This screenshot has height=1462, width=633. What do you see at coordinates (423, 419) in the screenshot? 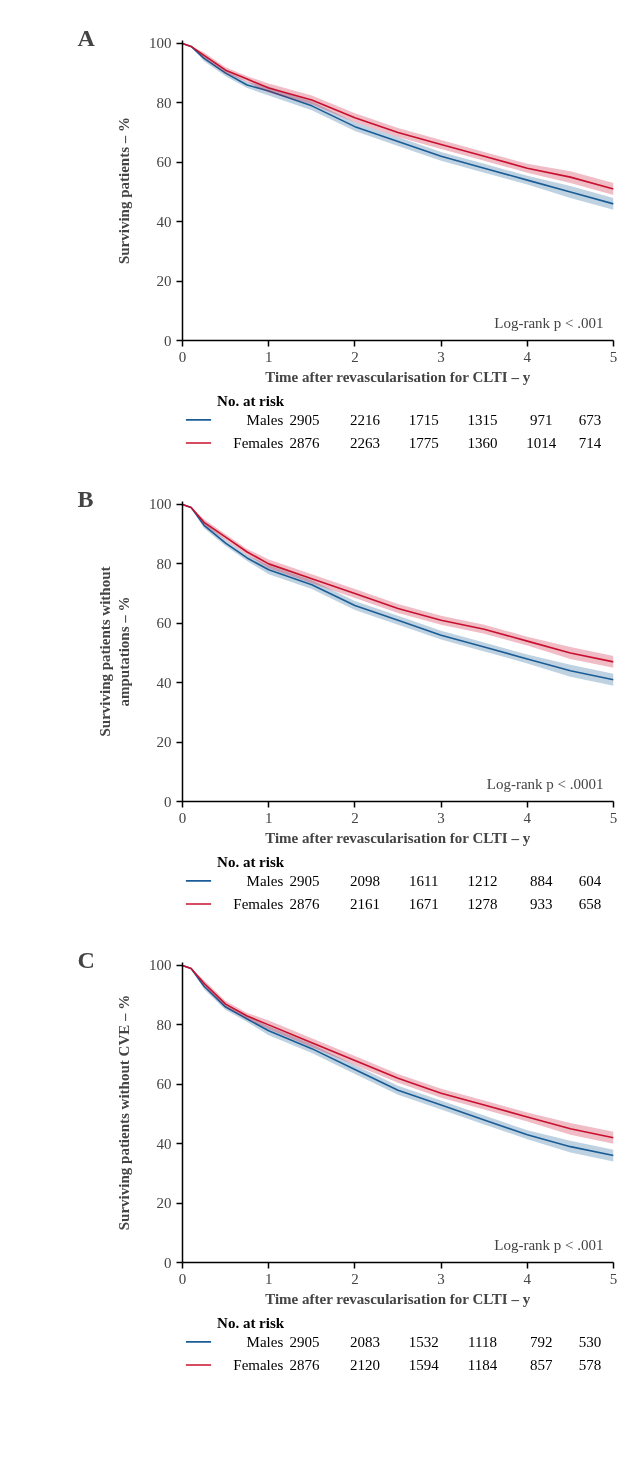
I see `text: 1715` at bounding box center [423, 419].